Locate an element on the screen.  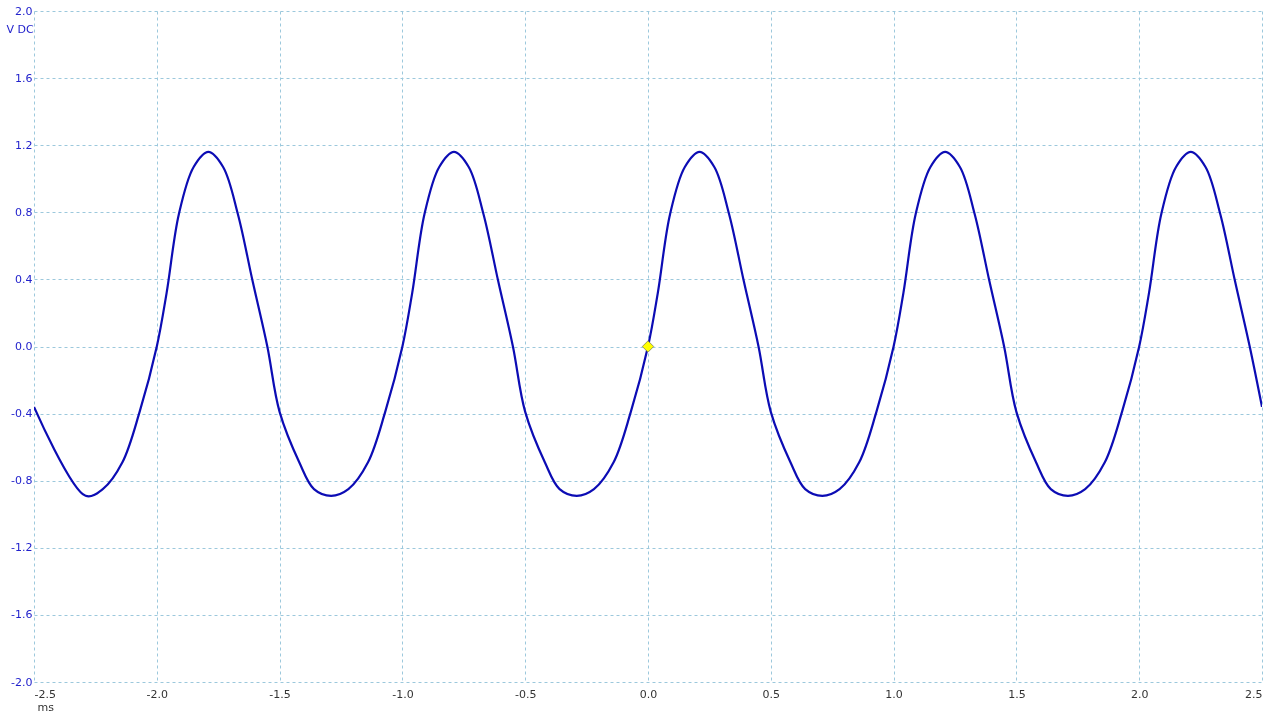
y-tick-label: -1.2 is located at coordinates (22, 548).